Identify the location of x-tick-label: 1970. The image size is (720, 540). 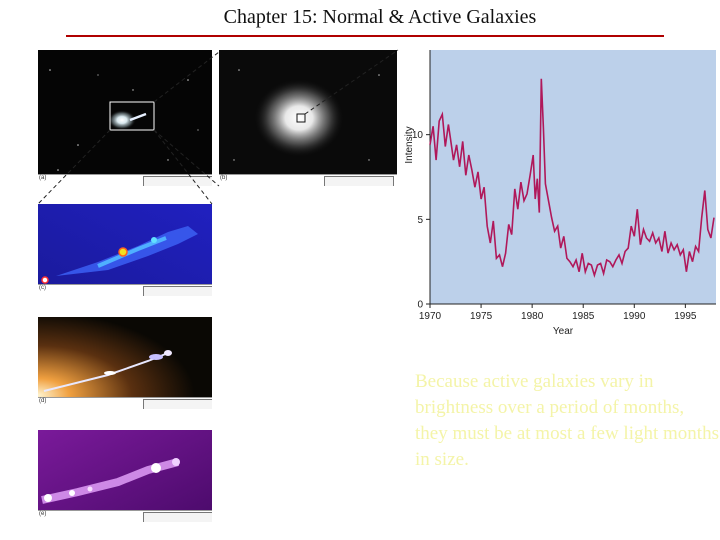
(430, 316).